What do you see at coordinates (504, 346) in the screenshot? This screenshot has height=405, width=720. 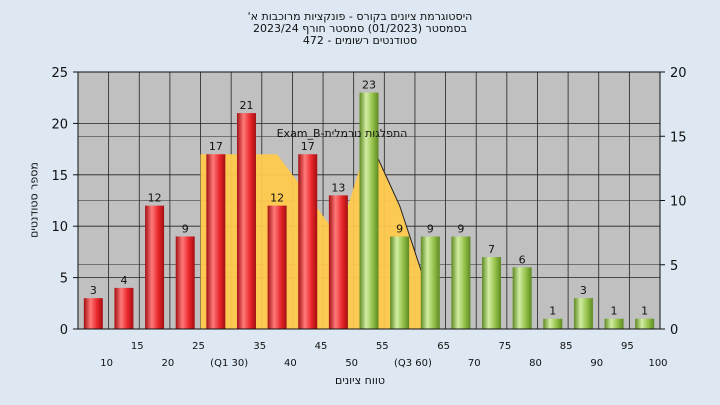 I see `x-tick-label-13: 75` at bounding box center [504, 346].